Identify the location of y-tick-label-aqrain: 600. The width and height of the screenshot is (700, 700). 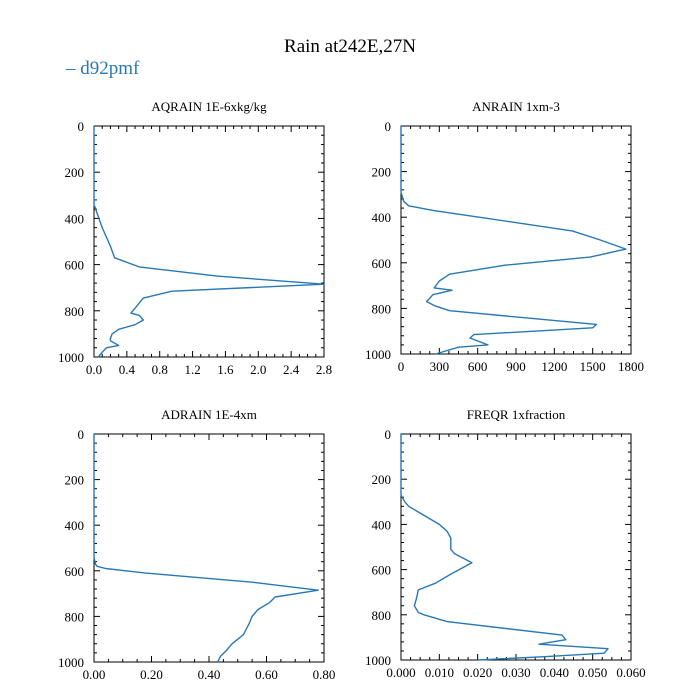
(75, 265).